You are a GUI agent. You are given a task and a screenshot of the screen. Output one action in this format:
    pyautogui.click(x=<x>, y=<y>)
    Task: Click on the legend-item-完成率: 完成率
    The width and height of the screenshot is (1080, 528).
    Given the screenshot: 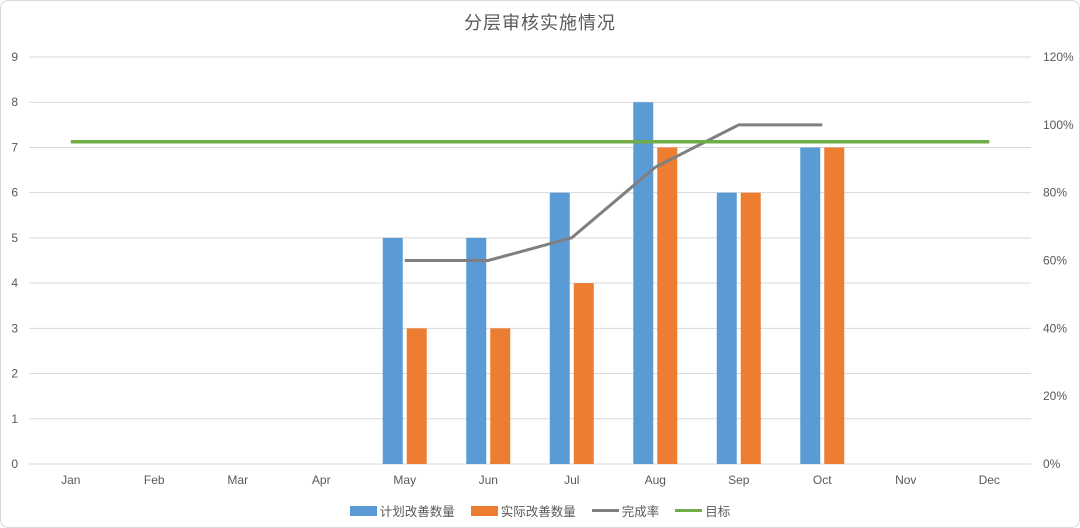 What is the action you would take?
    pyautogui.click(x=625, y=510)
    